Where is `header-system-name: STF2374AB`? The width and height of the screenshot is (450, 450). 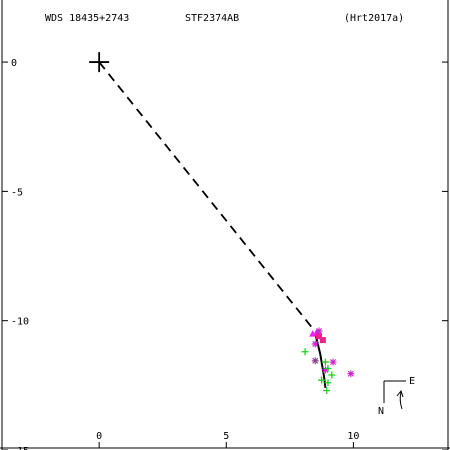 header-system-name: STF2374AB is located at coordinates (212, 18).